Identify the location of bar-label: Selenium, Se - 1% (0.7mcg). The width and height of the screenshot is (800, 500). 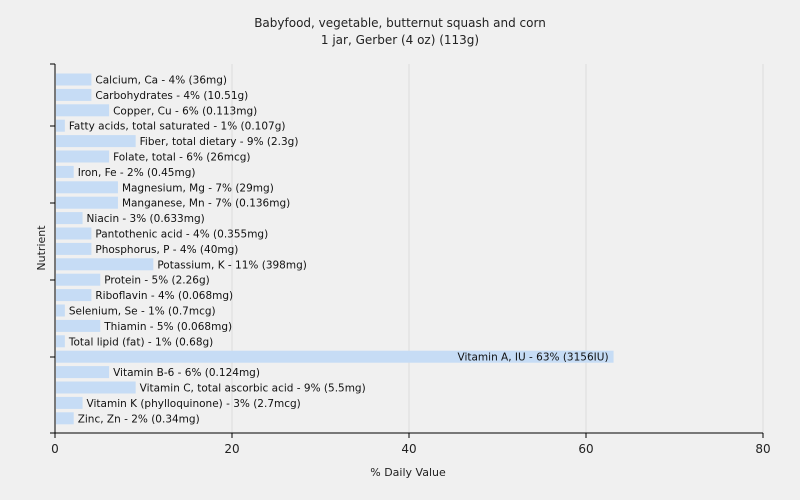
(142, 312).